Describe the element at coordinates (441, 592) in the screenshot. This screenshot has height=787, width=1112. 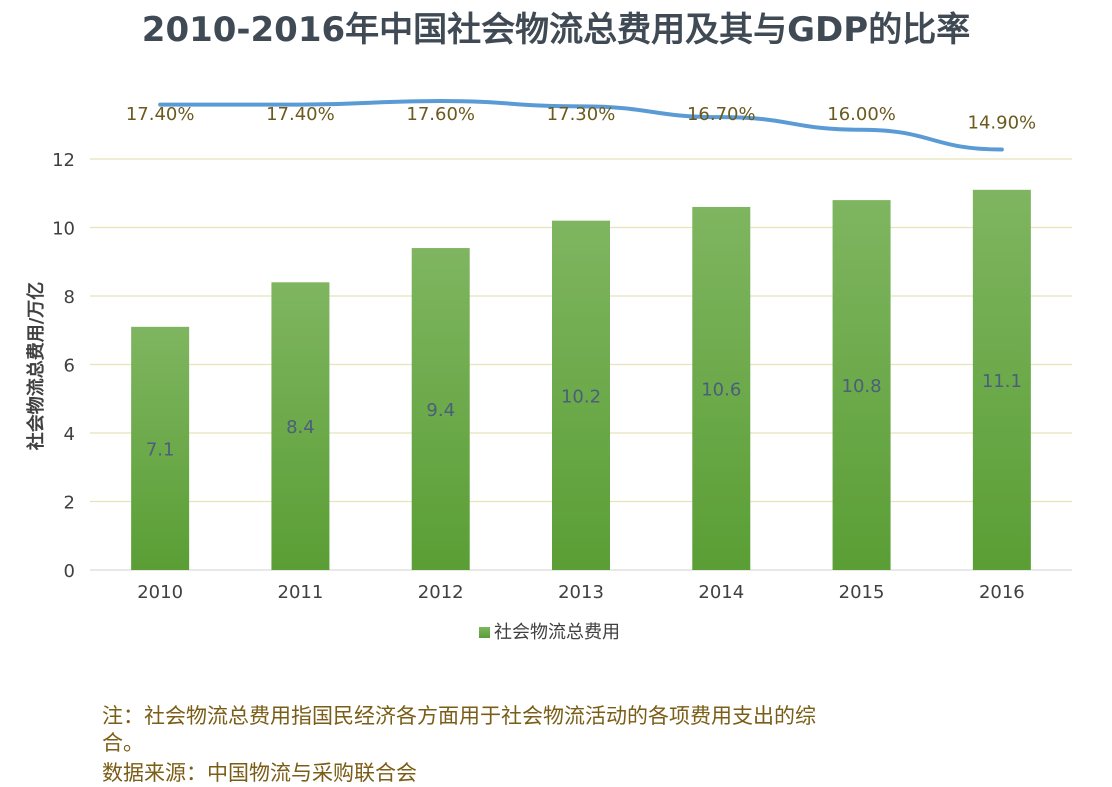
I see `x-tick-label: 2012` at that location.